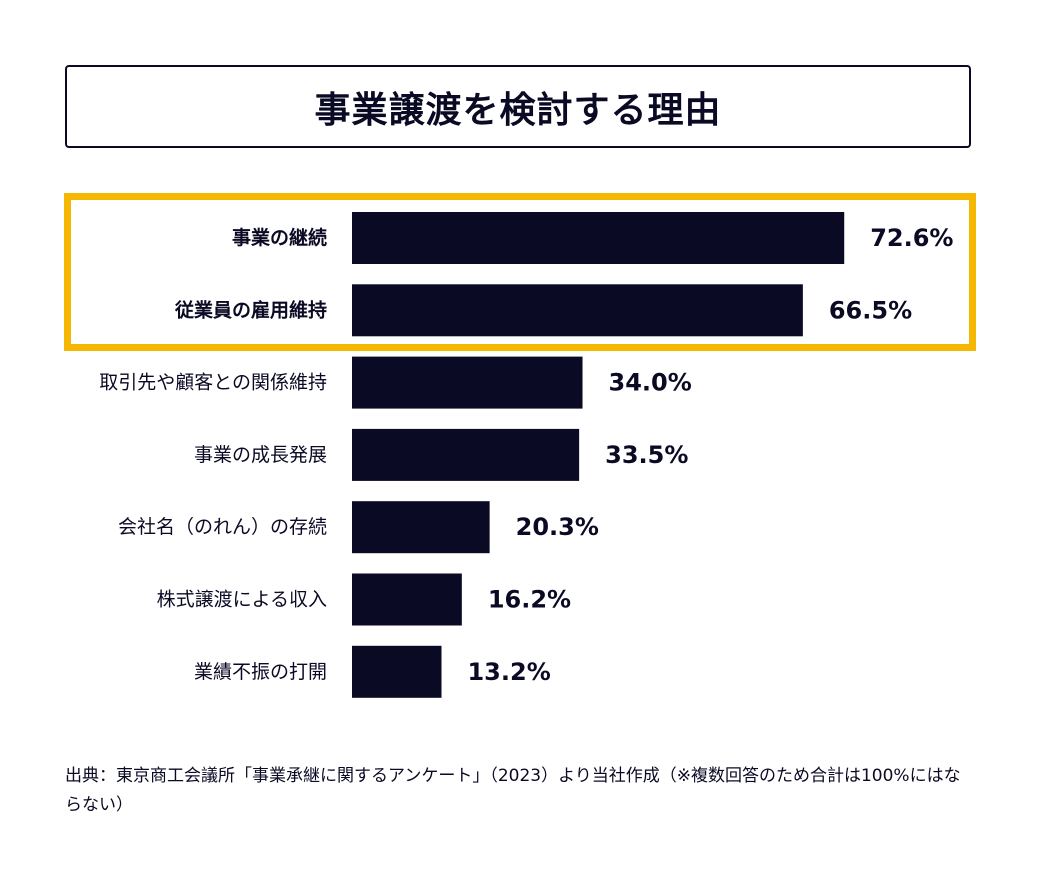 The width and height of the screenshot is (1040, 880). What do you see at coordinates (222, 527) in the screenshot?
I see `category-label: 会社名（のれん）の存続` at bounding box center [222, 527].